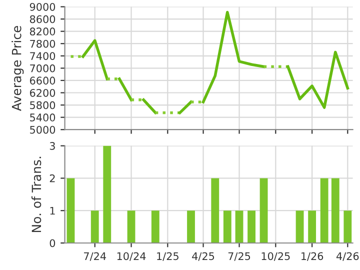 This screenshot has height=270, width=360. I want to click on y-tick-label: 2, so click(52, 178).